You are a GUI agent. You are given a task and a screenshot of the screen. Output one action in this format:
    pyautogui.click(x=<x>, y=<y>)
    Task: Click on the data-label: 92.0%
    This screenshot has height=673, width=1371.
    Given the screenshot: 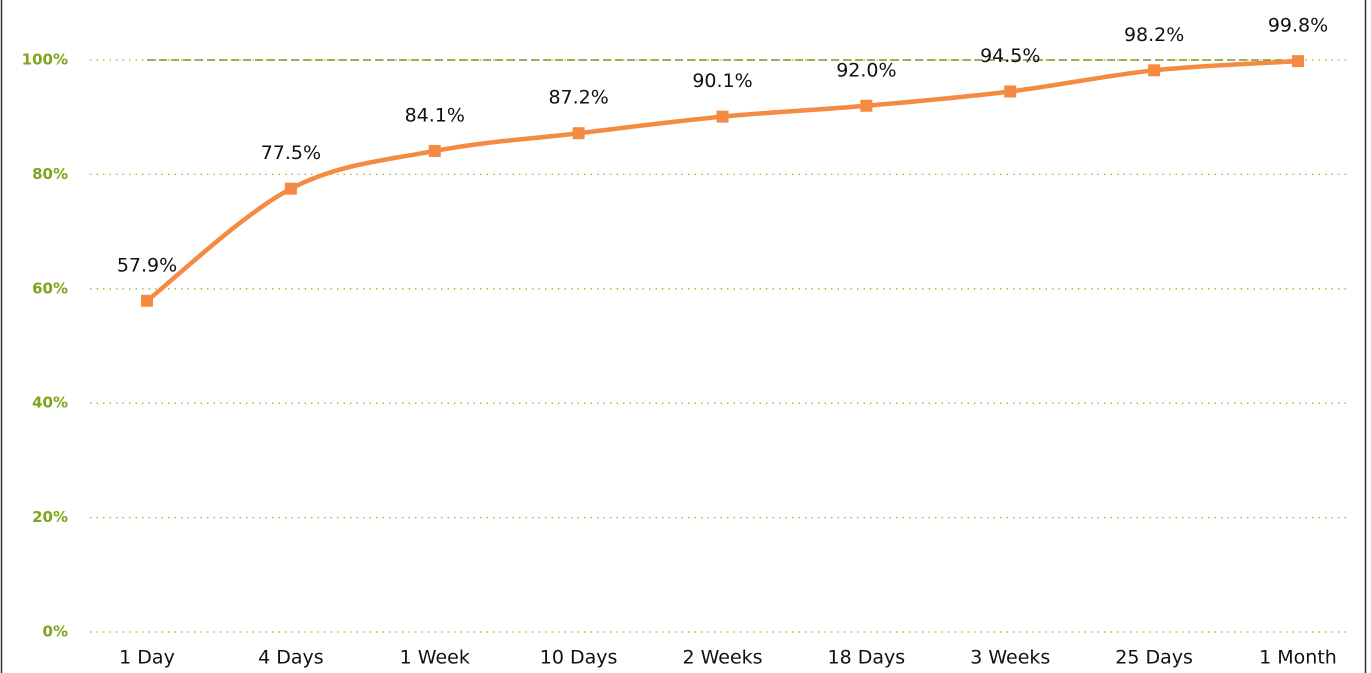 What is the action you would take?
    pyautogui.click(x=866, y=70)
    